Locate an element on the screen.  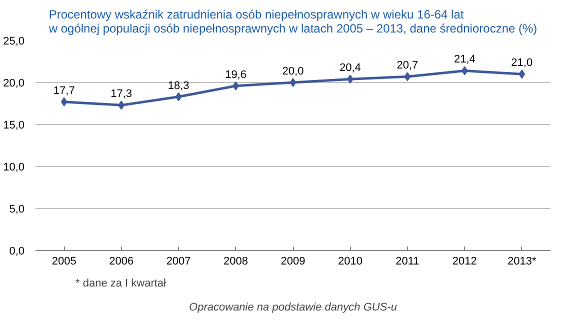
data-label: 19,6 is located at coordinates (235, 74).